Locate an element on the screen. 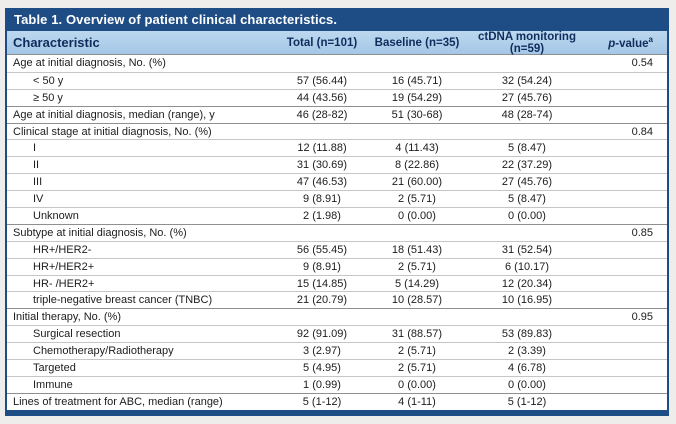 This screenshot has width=676, height=424. row-label: triple-negative breast cancer (TNBC) is located at coordinates (123, 300).